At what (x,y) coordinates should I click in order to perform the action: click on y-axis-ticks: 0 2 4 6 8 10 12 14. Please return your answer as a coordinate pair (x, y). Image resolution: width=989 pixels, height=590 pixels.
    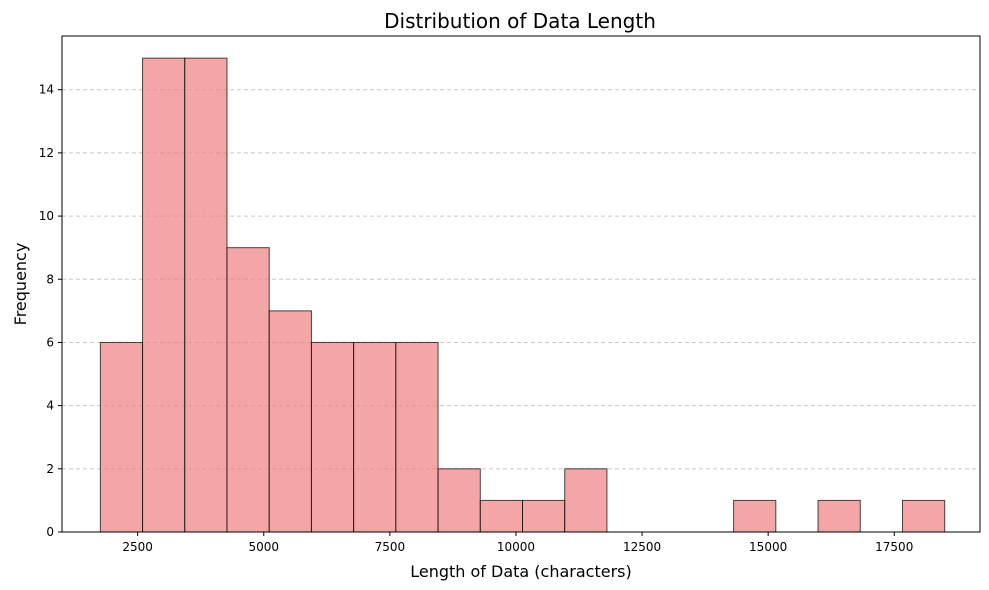
    Looking at the image, I should click on (50, 311).